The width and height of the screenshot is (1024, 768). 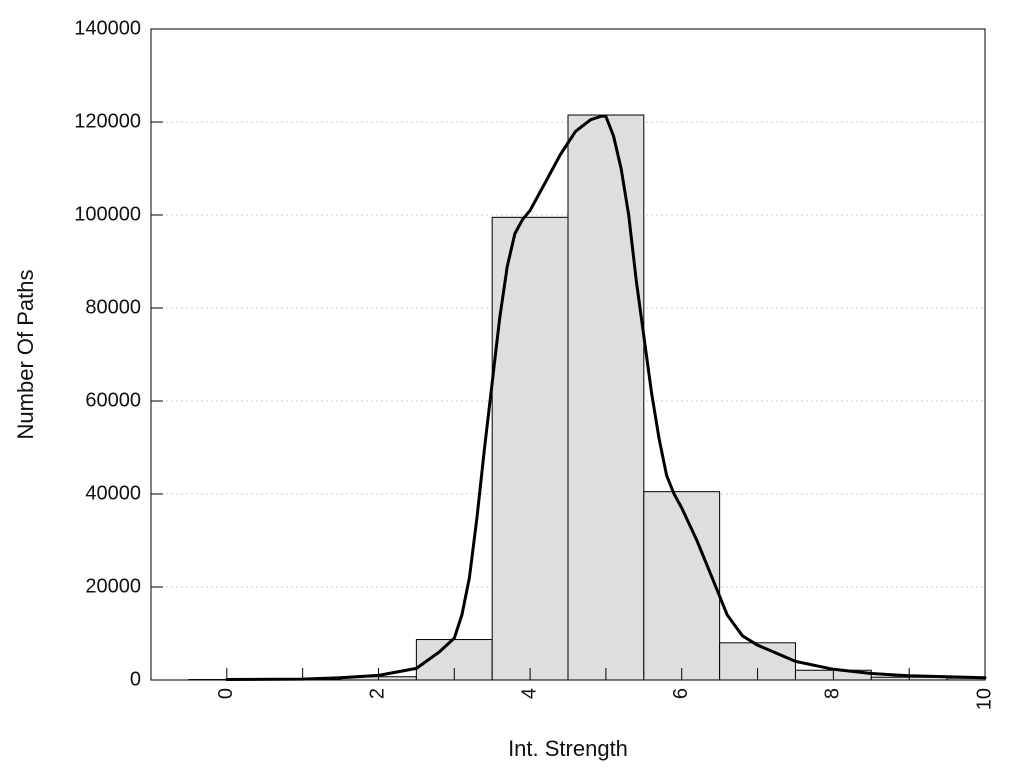 What do you see at coordinates (107, 28) in the screenshot?
I see `y-tick-label-7: 140000` at bounding box center [107, 28].